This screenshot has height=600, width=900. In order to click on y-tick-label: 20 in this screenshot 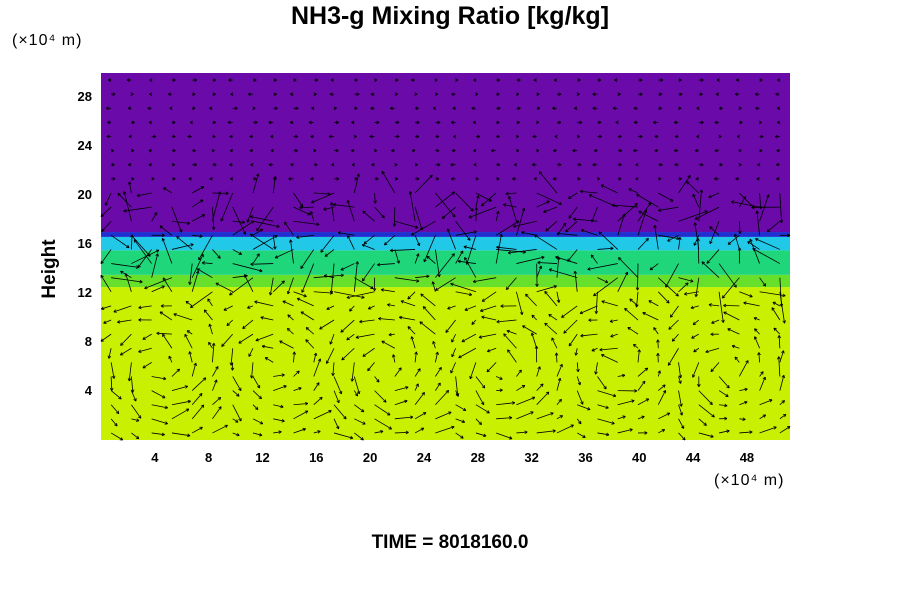, I will do `click(84, 195)`.